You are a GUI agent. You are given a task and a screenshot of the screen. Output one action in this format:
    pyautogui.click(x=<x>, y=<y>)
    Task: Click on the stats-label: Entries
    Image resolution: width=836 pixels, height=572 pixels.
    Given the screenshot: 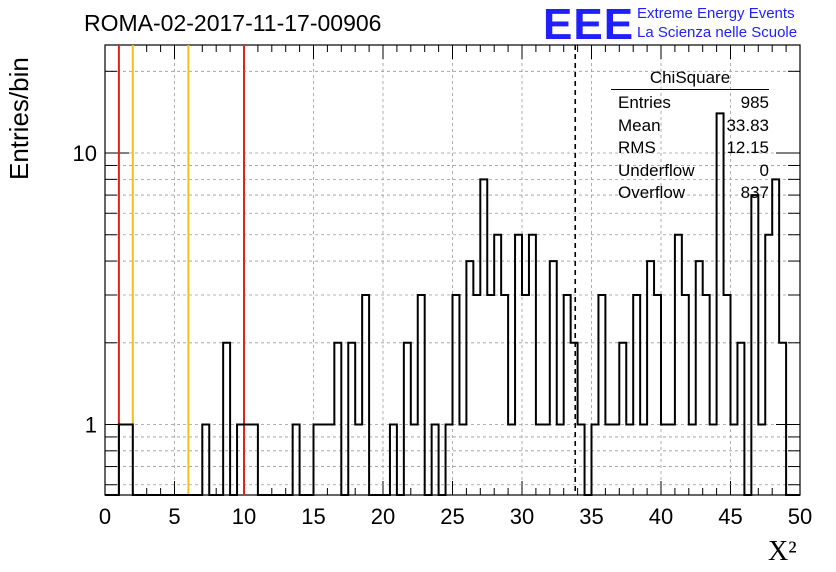 What is the action you would take?
    pyautogui.click(x=644, y=102)
    